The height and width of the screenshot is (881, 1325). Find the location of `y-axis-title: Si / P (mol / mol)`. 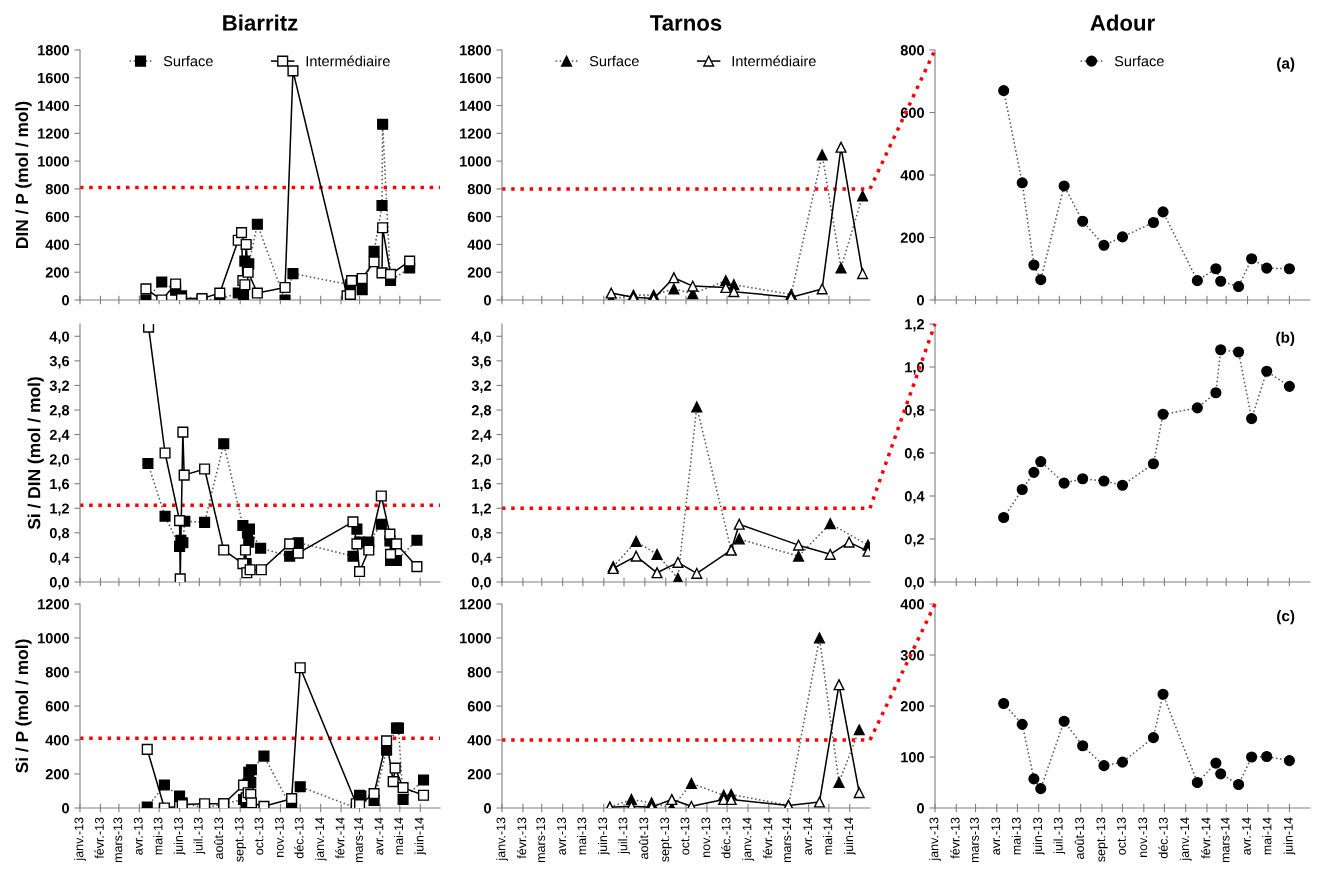

y-axis-title: Si / P (mol / mol) is located at coordinates (23, 706).